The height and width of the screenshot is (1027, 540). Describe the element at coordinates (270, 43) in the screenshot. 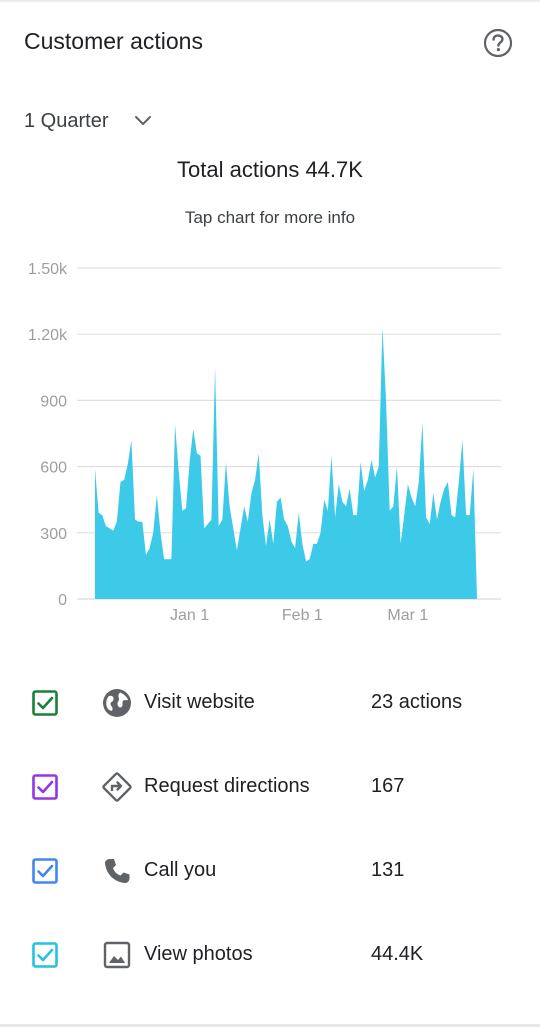

I see `card-header: Customer actions` at that location.